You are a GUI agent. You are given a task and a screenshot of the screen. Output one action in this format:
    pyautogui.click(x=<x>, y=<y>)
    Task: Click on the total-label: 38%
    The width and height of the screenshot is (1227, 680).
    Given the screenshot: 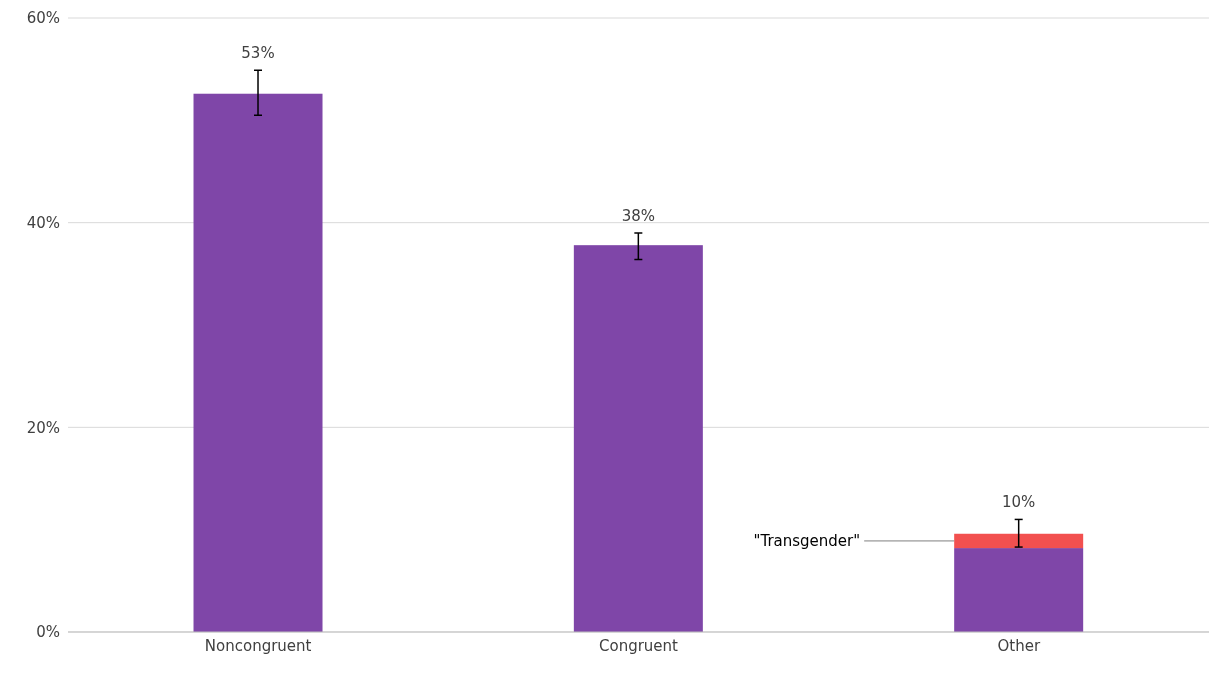 What is the action you would take?
    pyautogui.click(x=638, y=215)
    